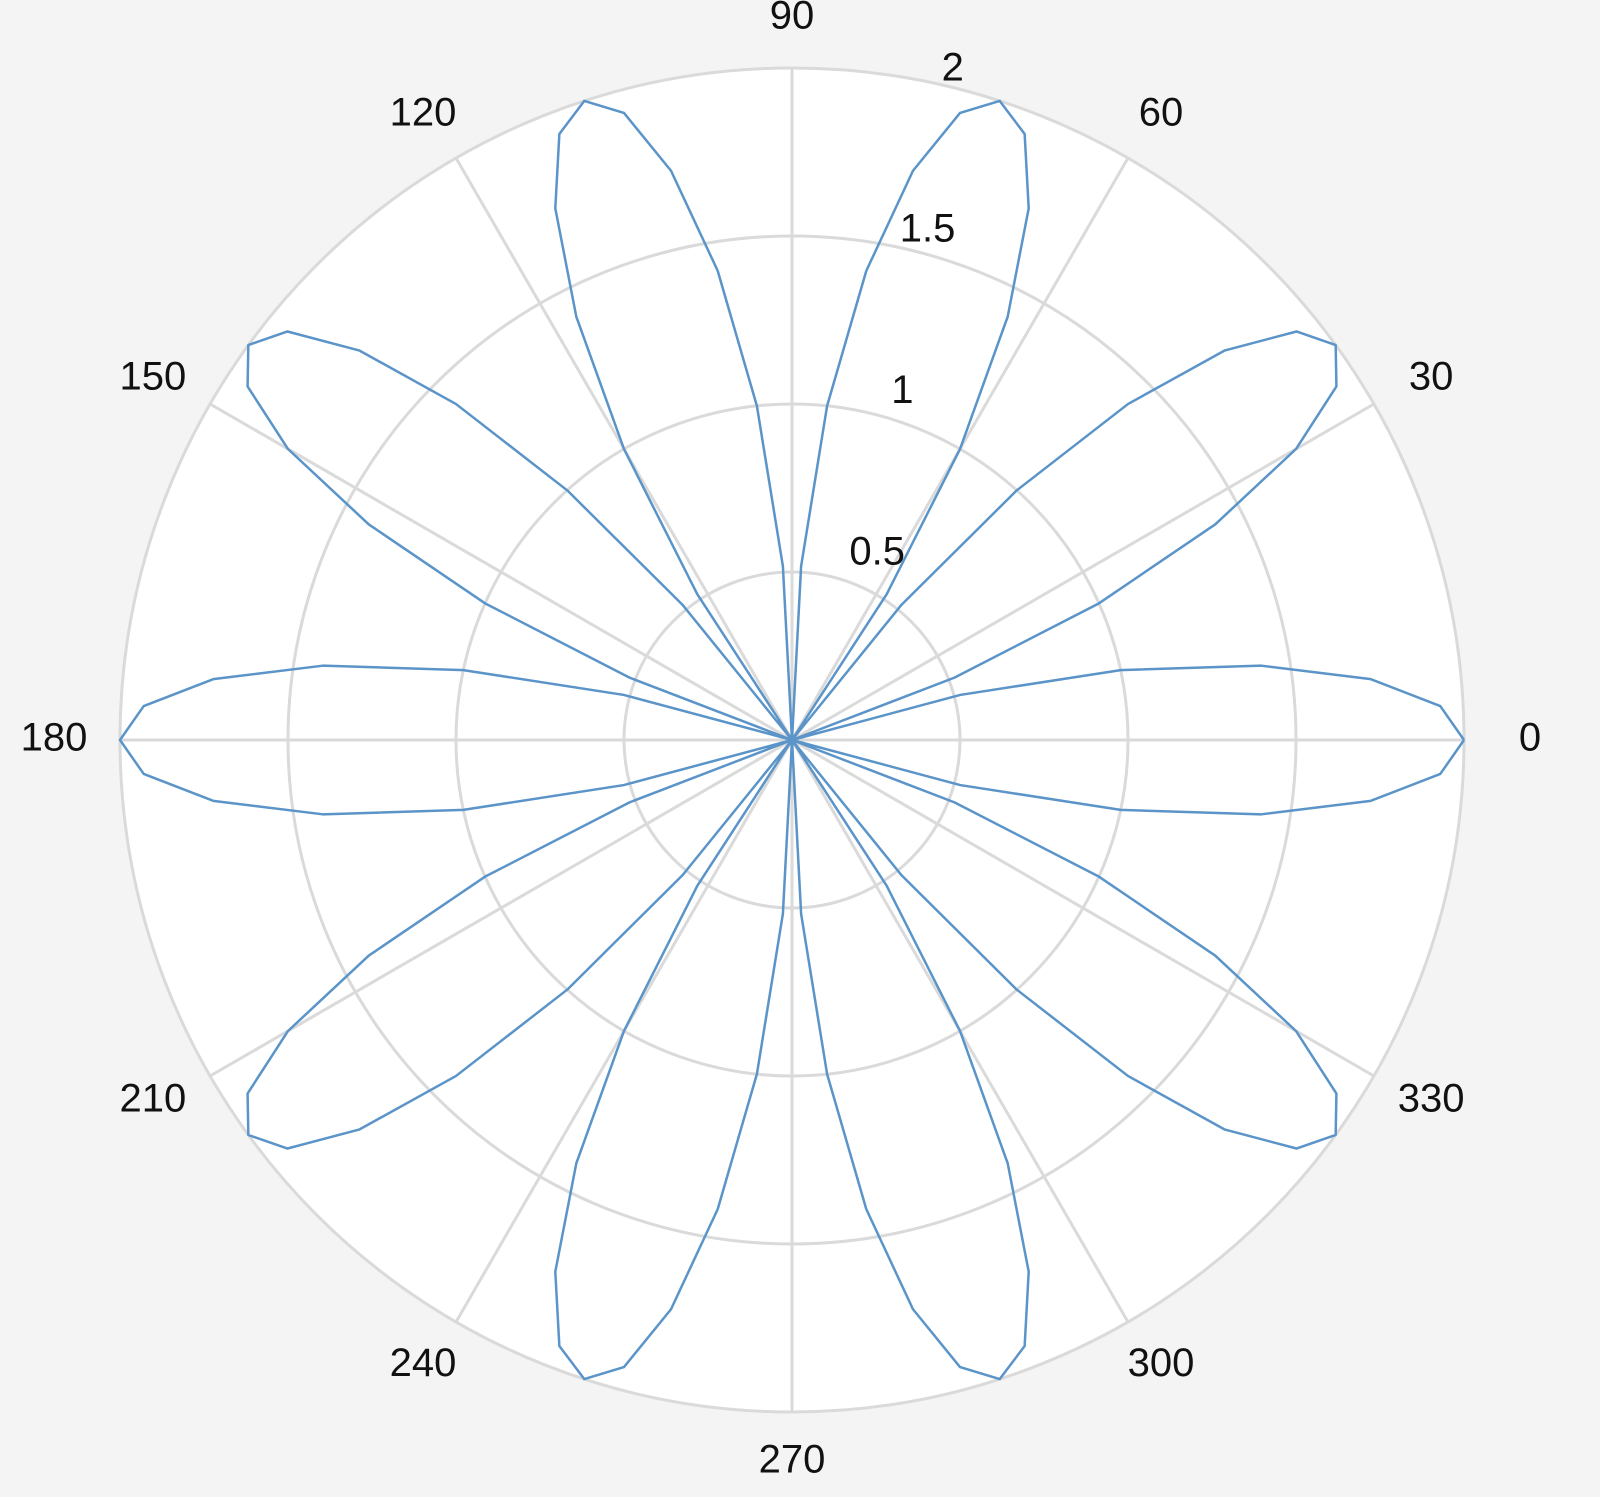 The width and height of the screenshot is (1600, 1497). I want to click on theta-tick-label: 270, so click(792, 1460).